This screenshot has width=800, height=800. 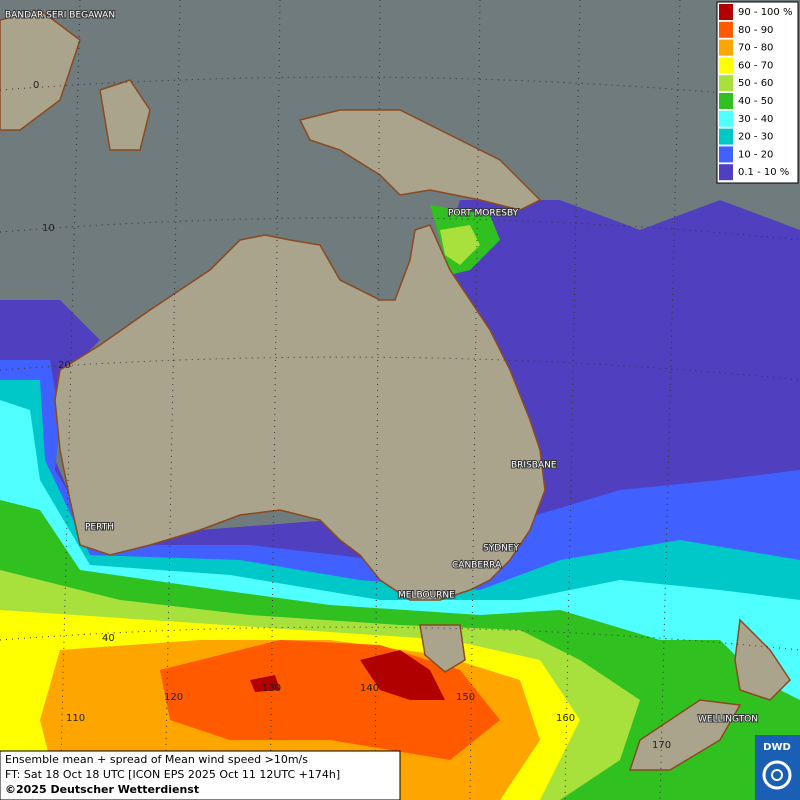 What do you see at coordinates (36, 85) in the screenshot?
I see `latitude-label: 0` at bounding box center [36, 85].